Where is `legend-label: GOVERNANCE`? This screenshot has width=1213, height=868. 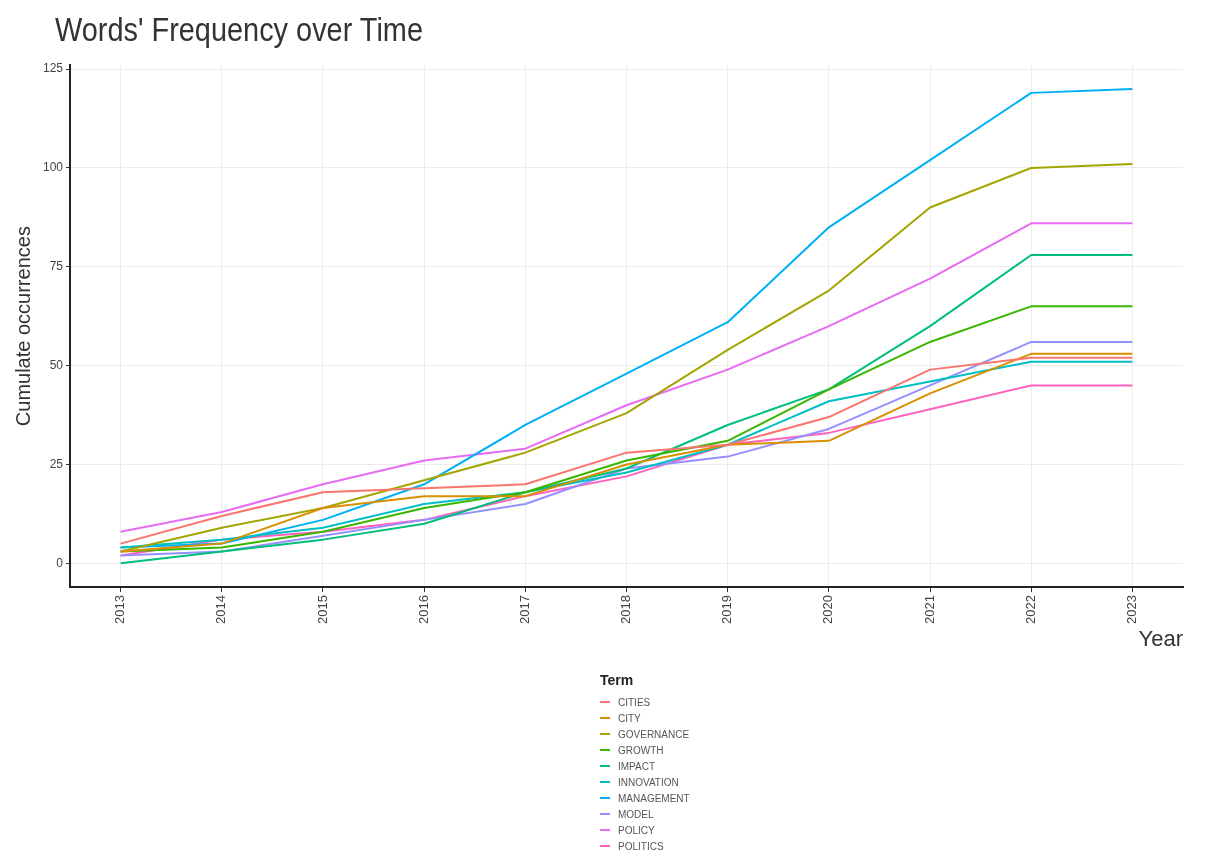 legend-label: GOVERNANCE is located at coordinates (654, 734).